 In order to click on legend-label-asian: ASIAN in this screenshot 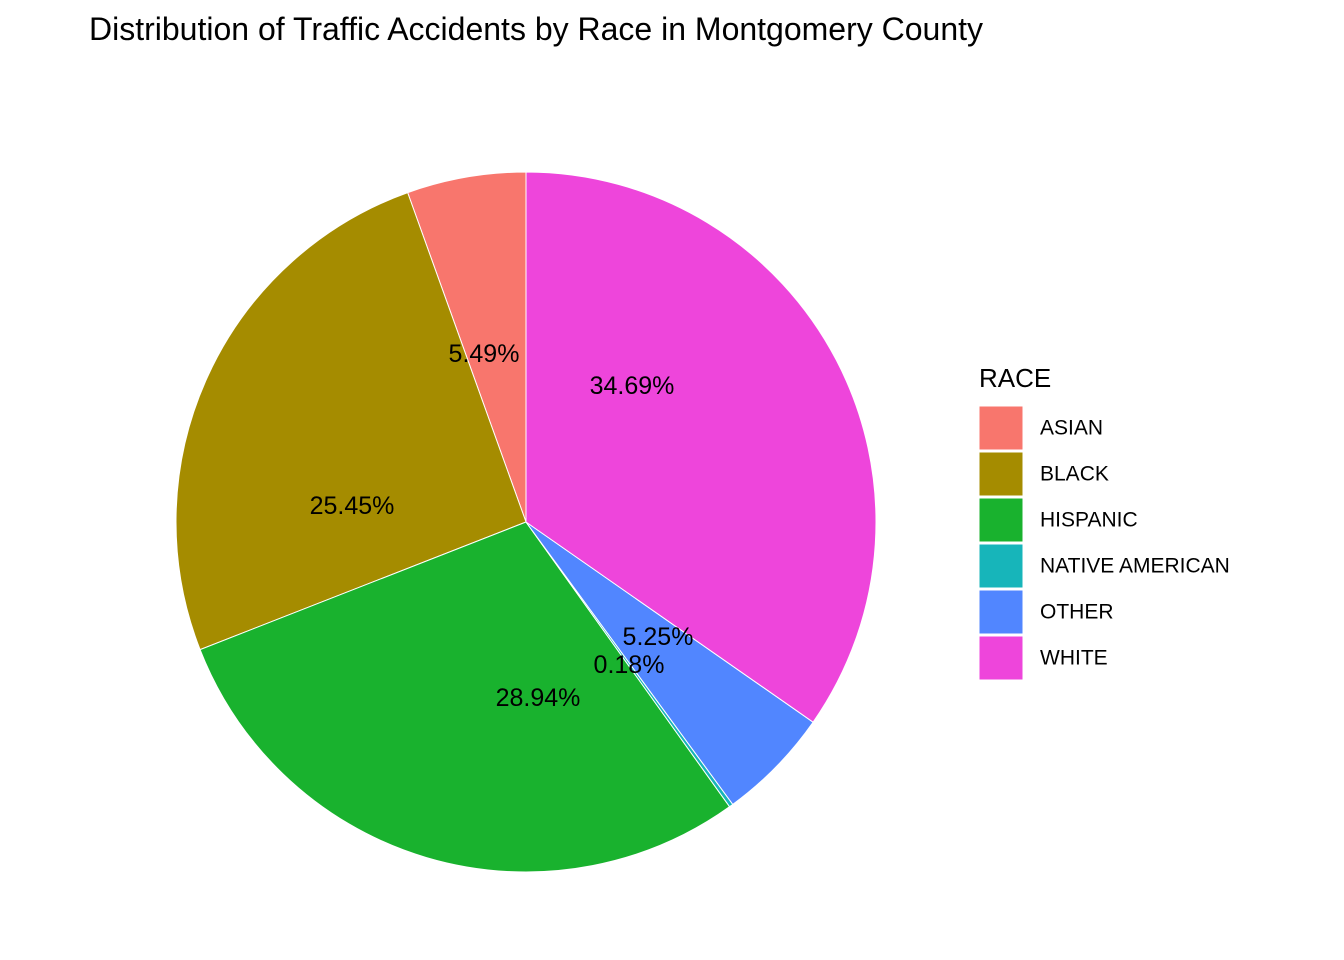, I will do `click(1071, 428)`.